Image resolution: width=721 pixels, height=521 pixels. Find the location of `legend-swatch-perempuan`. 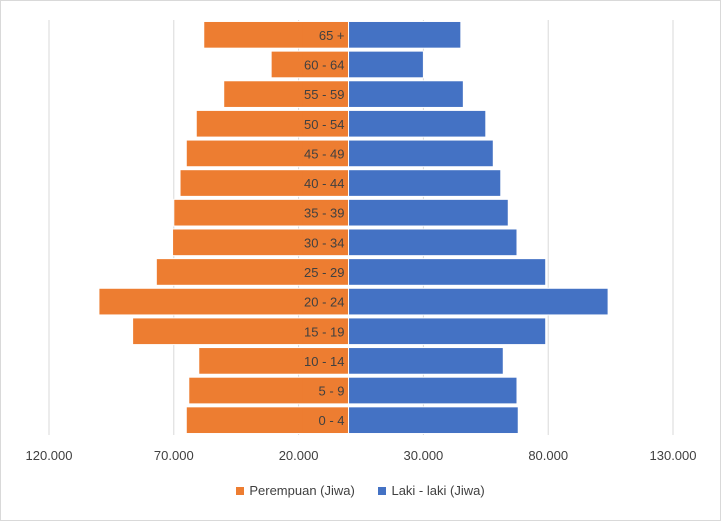

legend-swatch-perempuan is located at coordinates (240, 491).